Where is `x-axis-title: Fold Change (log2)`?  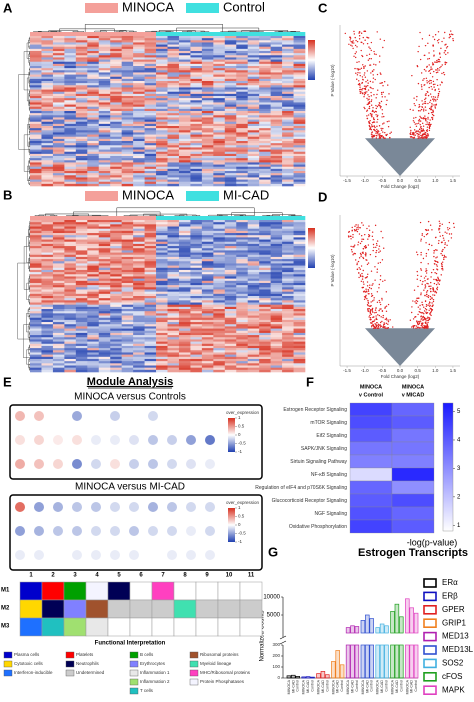 x-axis-title: Fold Change (log2) is located at coordinates (400, 376).